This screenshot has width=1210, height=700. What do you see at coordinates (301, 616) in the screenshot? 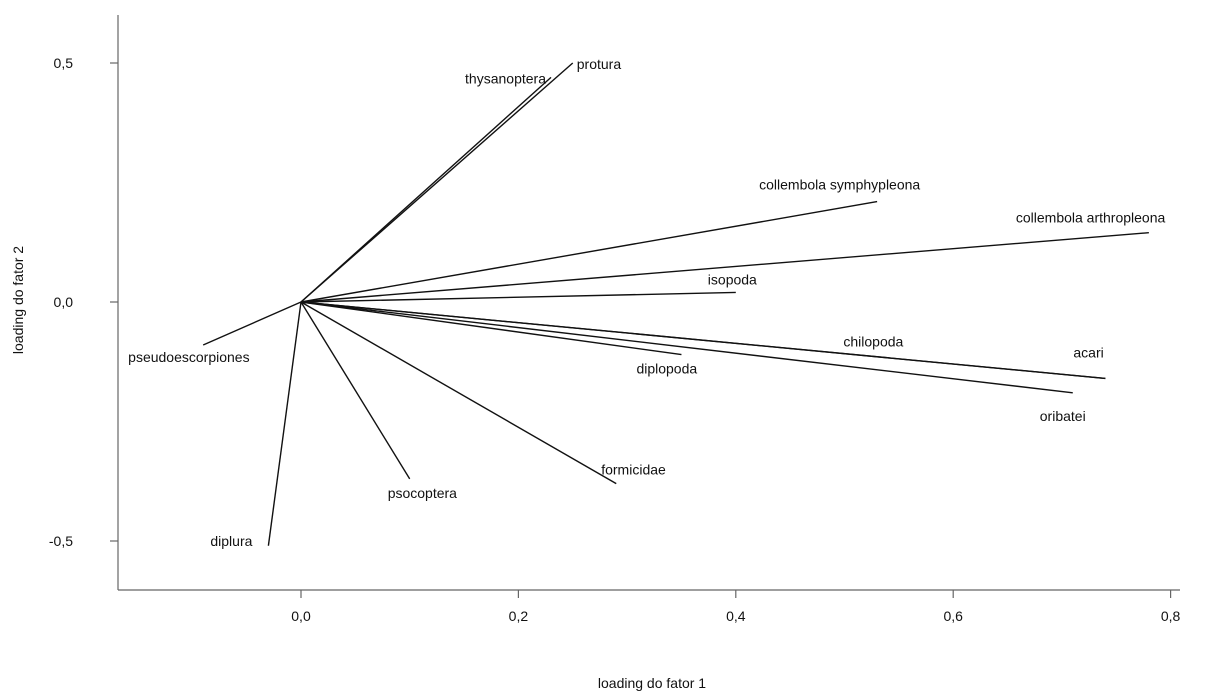
I see `x-tick-label: 0,0` at bounding box center [301, 616].